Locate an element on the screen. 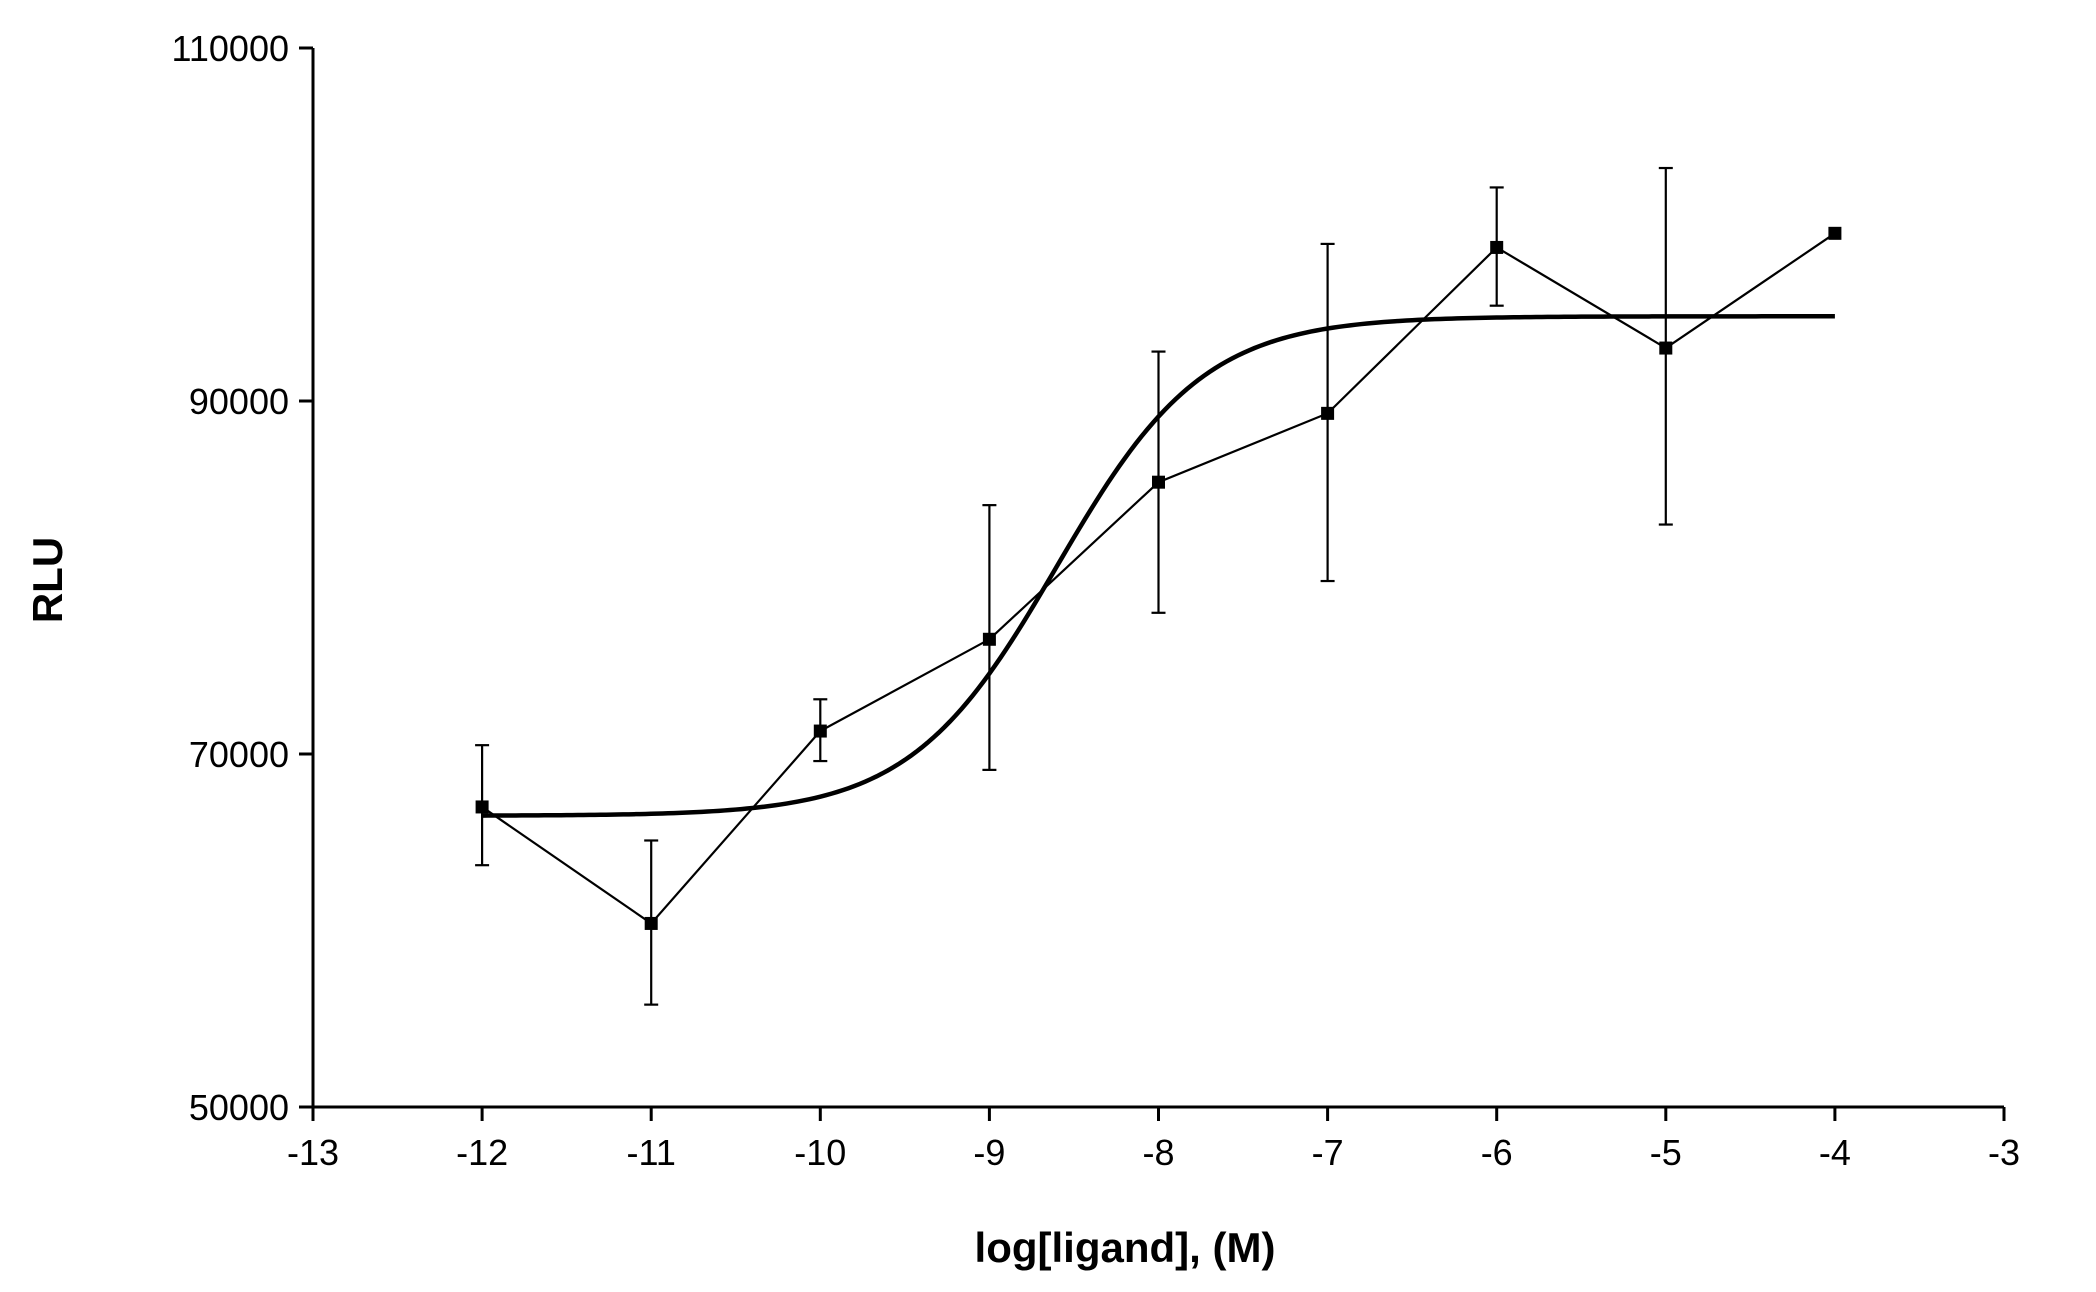 This screenshot has width=2096, height=1292. x-axis-title: log[ligand], (M) is located at coordinates (1125, 1247).